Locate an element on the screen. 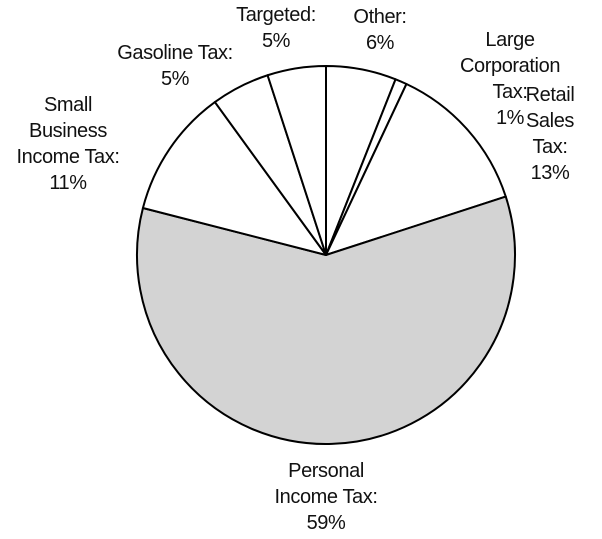 This screenshot has height=539, width=602. slice-label: Personal Income Tax: 59% is located at coordinates (325, 497).